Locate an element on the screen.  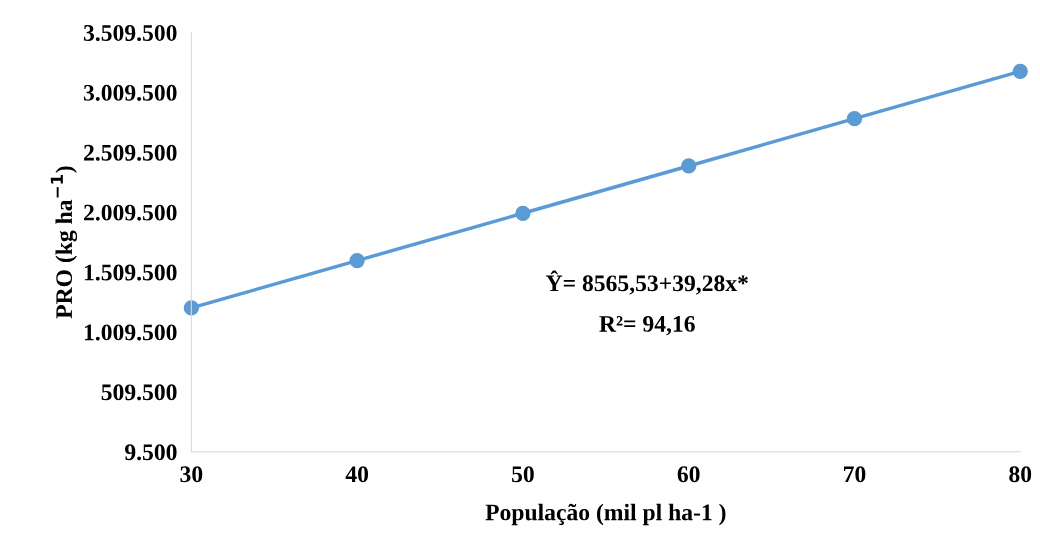
y-tick-label: 2.509.500 is located at coordinates (130, 152).